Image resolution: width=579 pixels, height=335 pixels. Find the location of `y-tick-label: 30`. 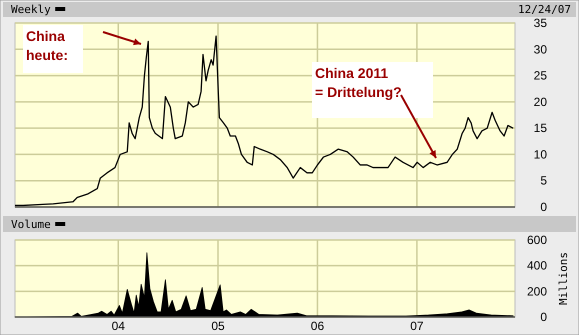

y-tick-label: 30 is located at coordinates (541, 49).